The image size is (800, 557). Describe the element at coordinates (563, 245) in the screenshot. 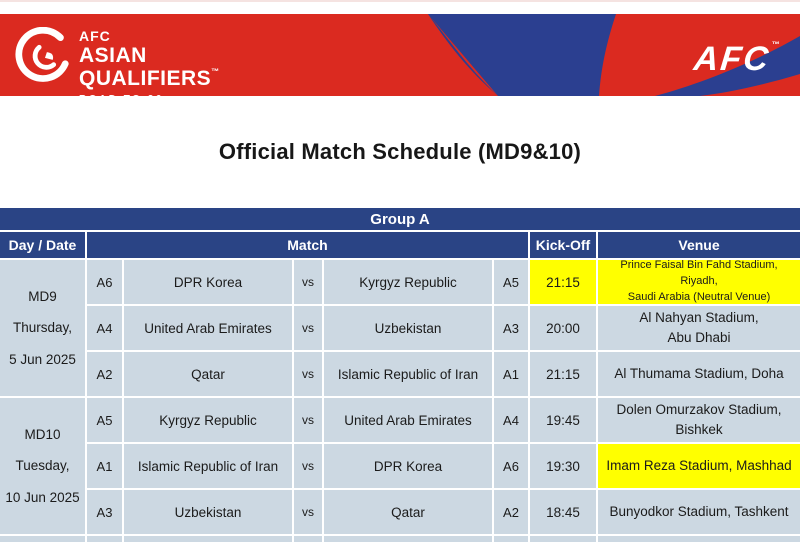

I see `column-header-kick-off: Kick-Off` at that location.